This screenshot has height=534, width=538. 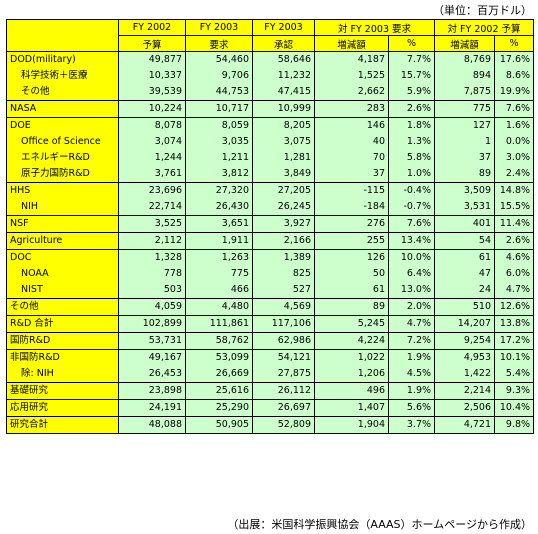 I want to click on value-cell: 825, so click(x=283, y=274).